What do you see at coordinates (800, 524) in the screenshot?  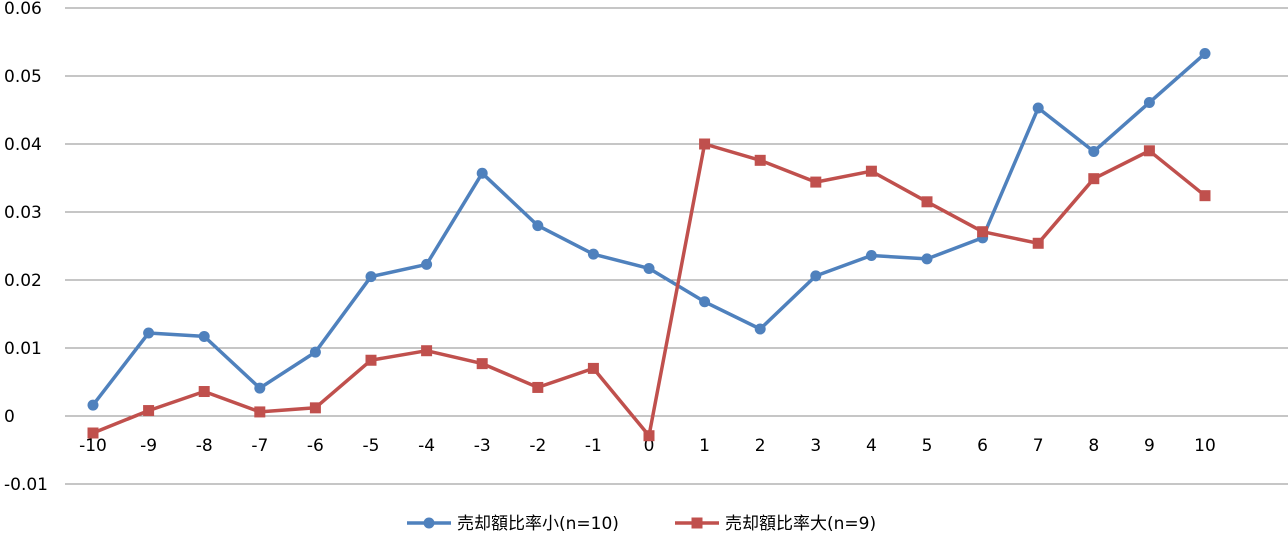 I see `legend-label: 売却額比率大(n=9)` at bounding box center [800, 524].